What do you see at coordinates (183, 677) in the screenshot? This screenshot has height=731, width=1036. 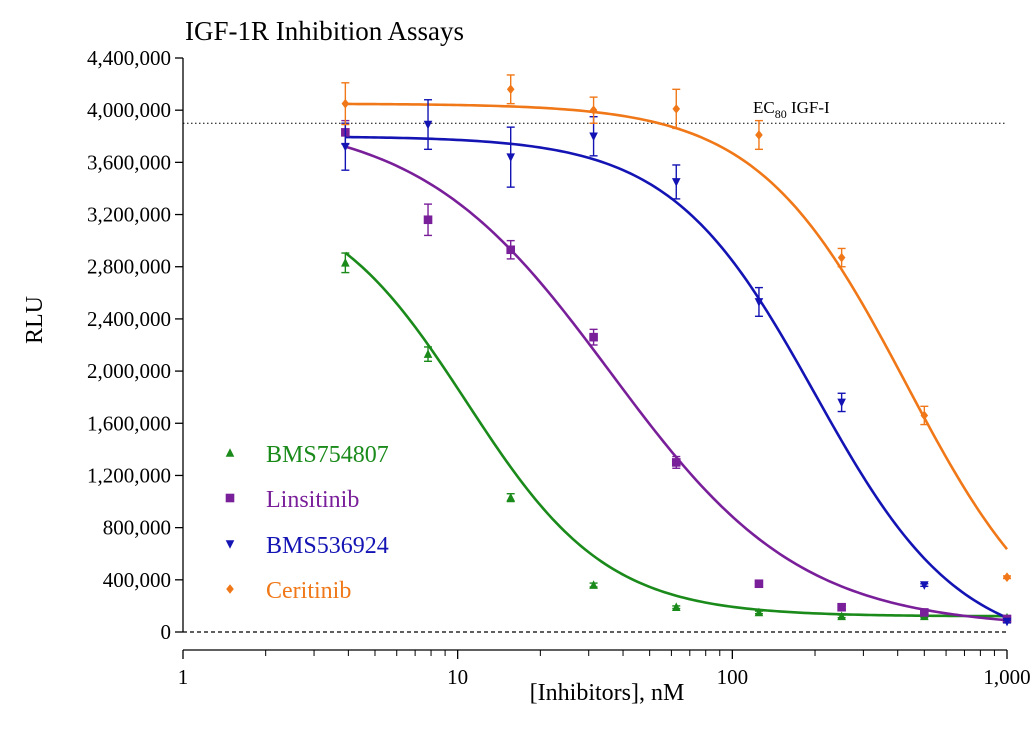 I see `x-tick-label: 1` at bounding box center [183, 677].